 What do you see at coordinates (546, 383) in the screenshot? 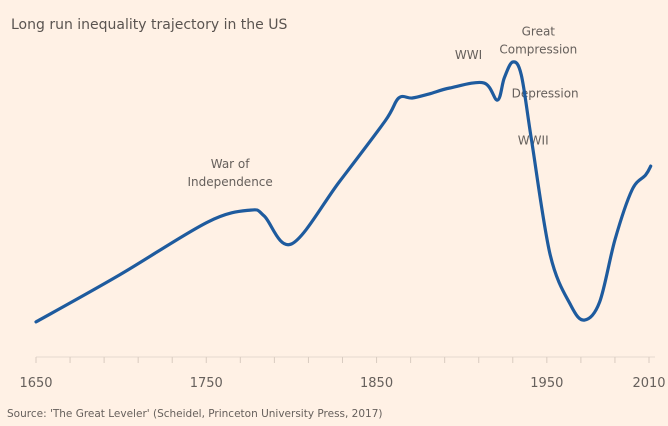
I see `x-tick-label: 1950` at bounding box center [546, 383].